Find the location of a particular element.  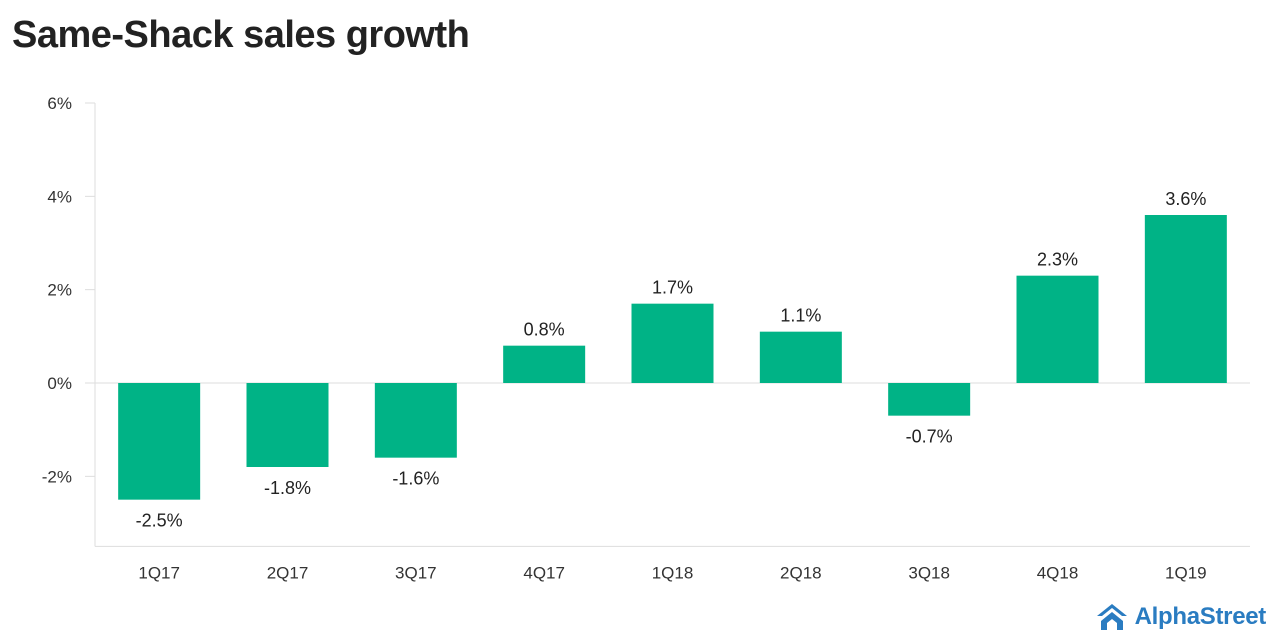

y-tick-label: 4% is located at coordinates (59, 196).